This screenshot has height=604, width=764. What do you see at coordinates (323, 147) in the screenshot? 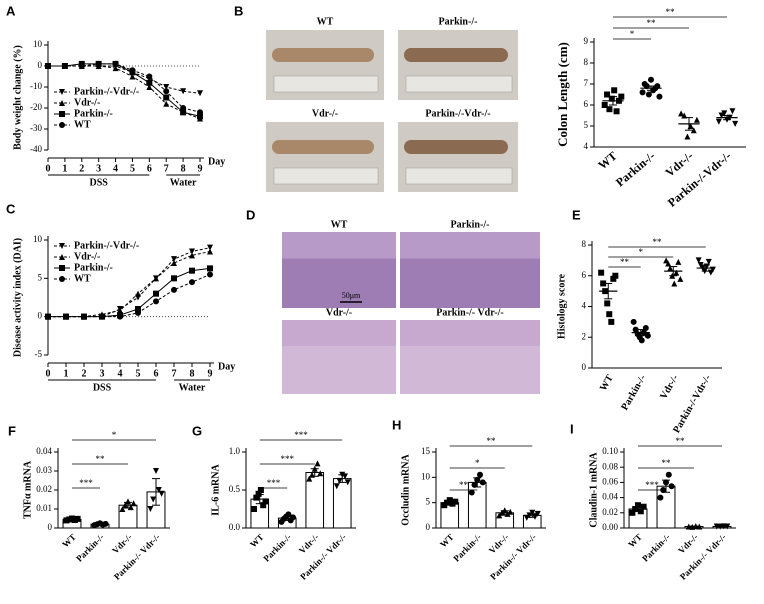
I see `colon-tissue` at bounding box center [323, 147].